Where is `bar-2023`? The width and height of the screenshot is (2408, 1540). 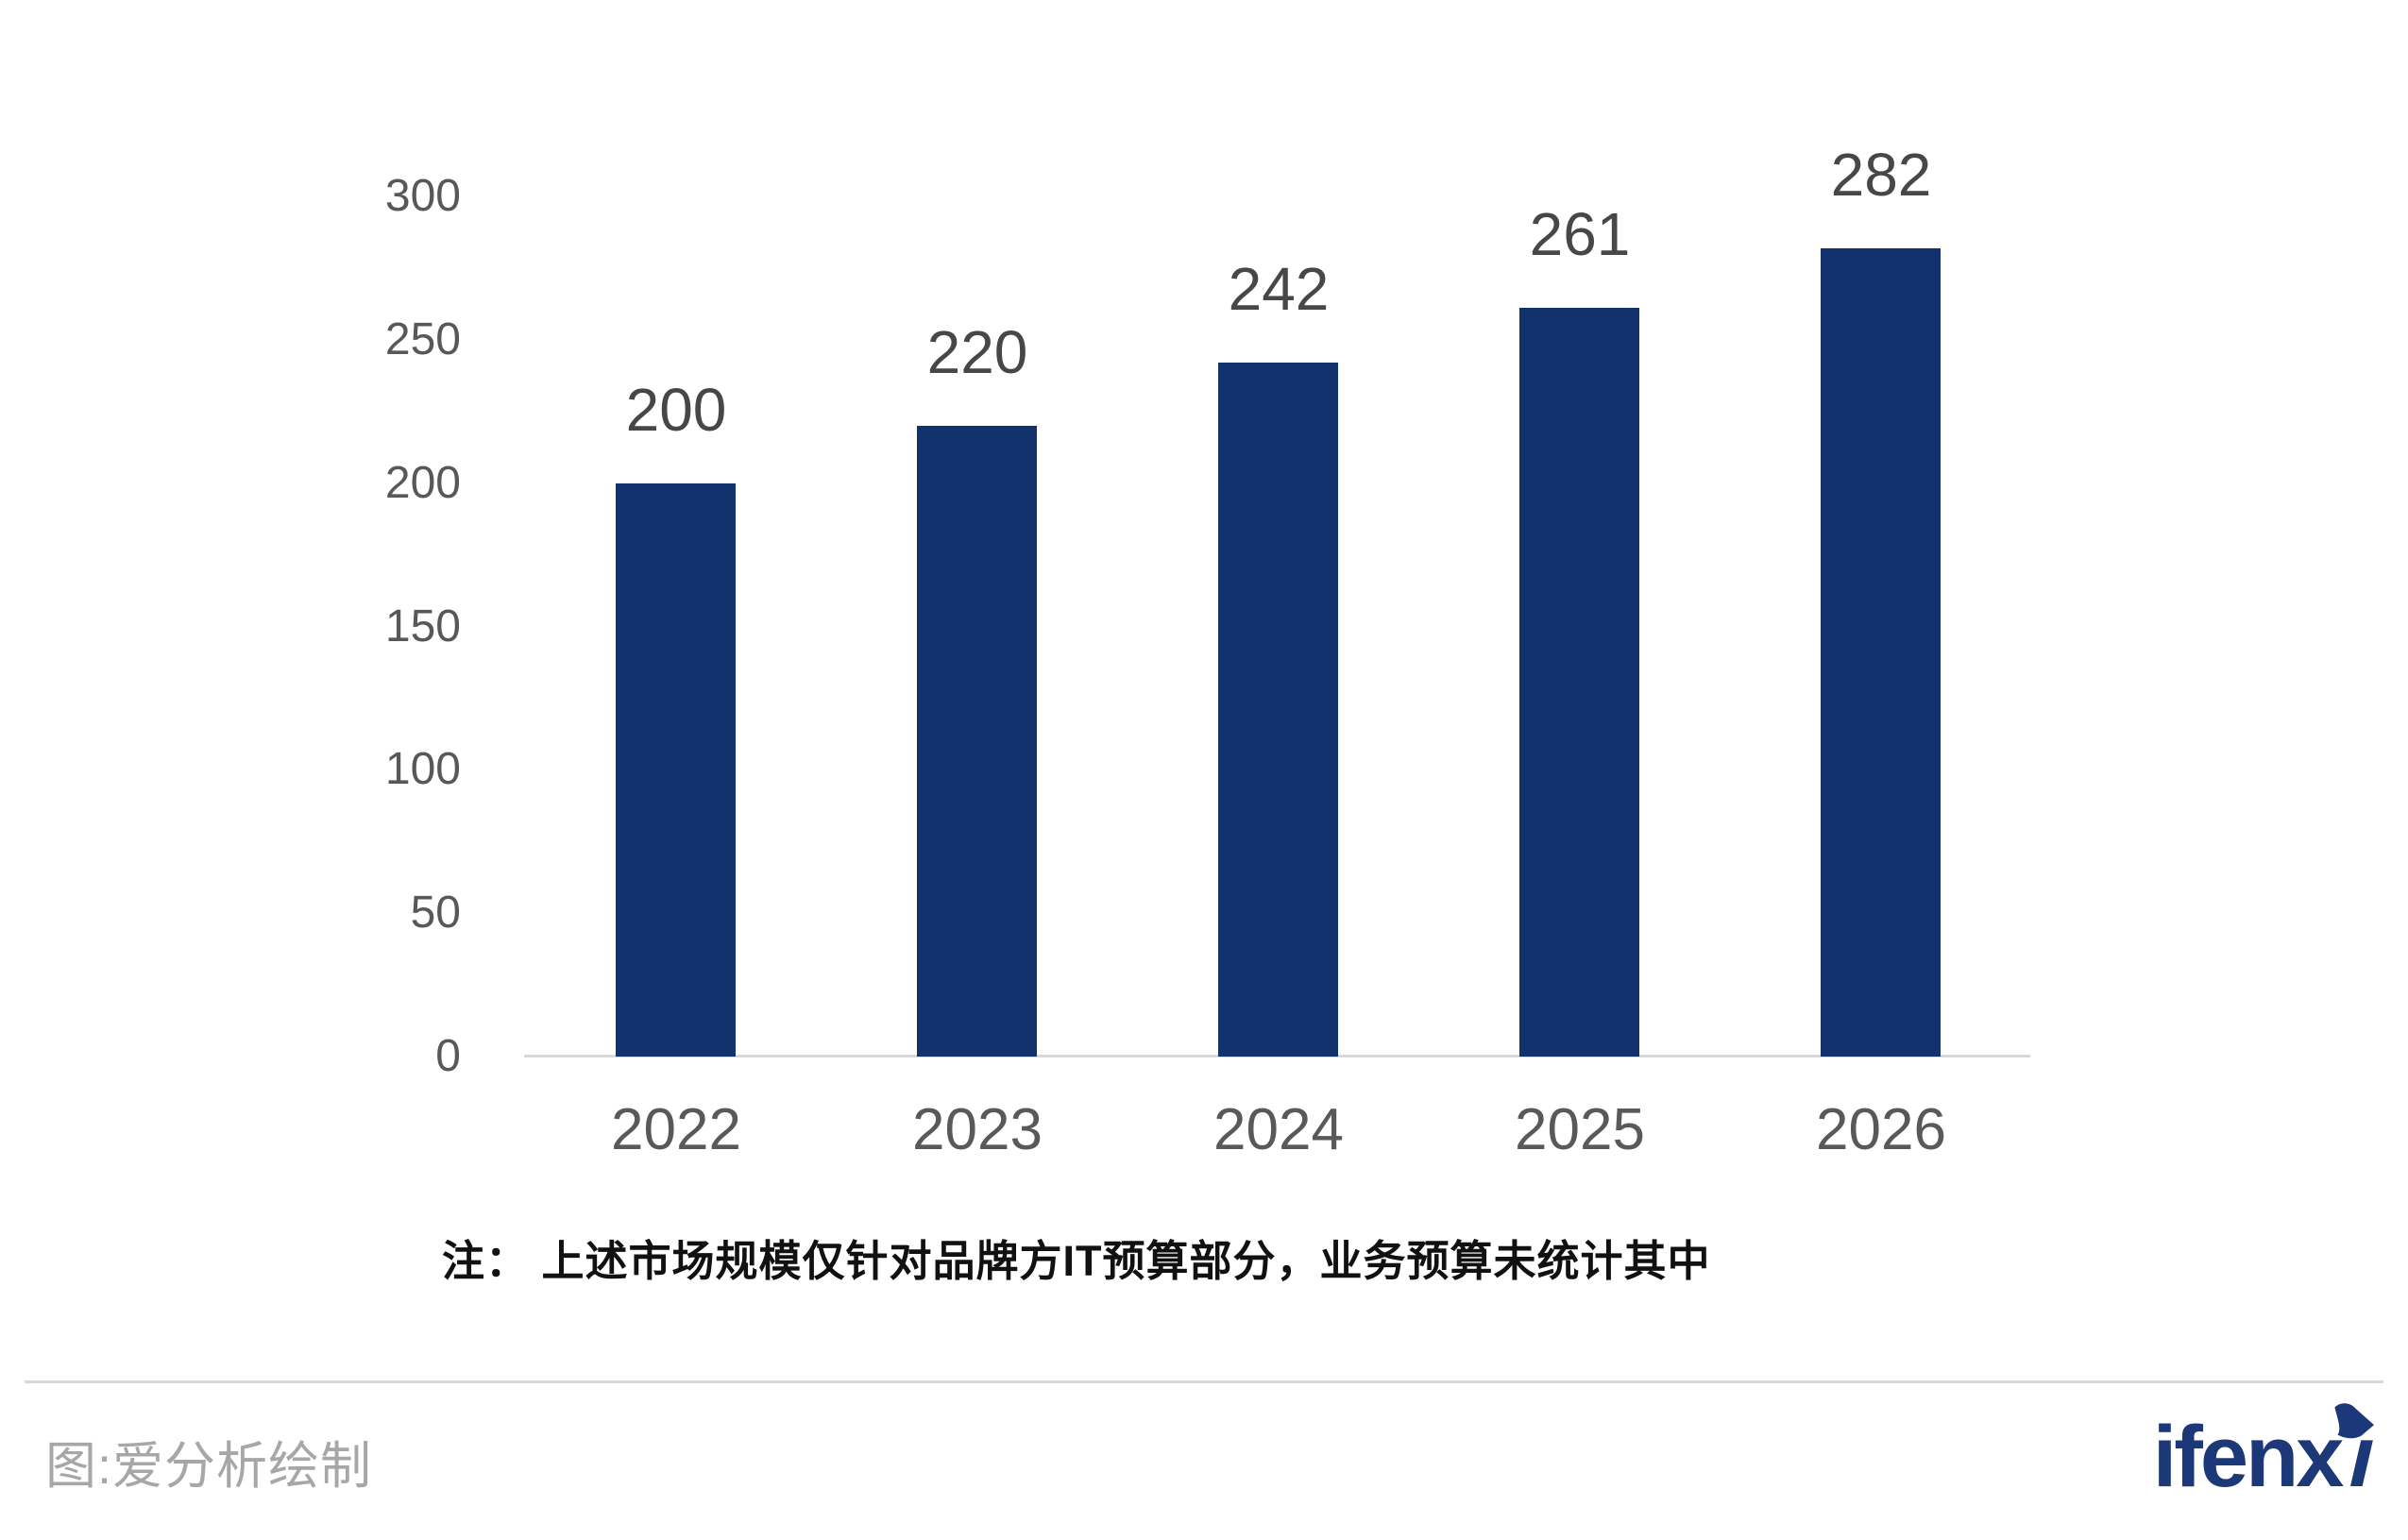 bar-2023 is located at coordinates (977, 741).